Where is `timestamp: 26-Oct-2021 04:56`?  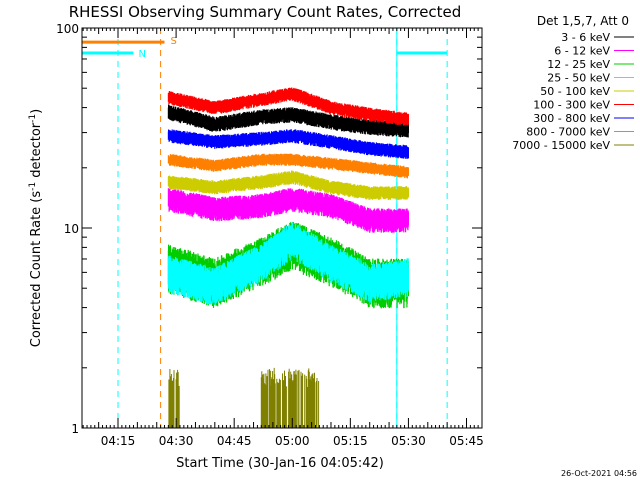
timestamp: 26-Oct-2021 04:56 is located at coordinates (599, 473).